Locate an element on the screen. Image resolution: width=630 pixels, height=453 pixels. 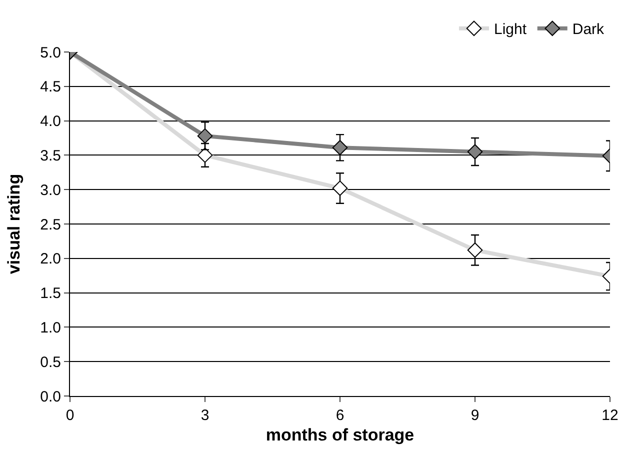
y-tick-label: 1.5 is located at coordinates (50, 293).